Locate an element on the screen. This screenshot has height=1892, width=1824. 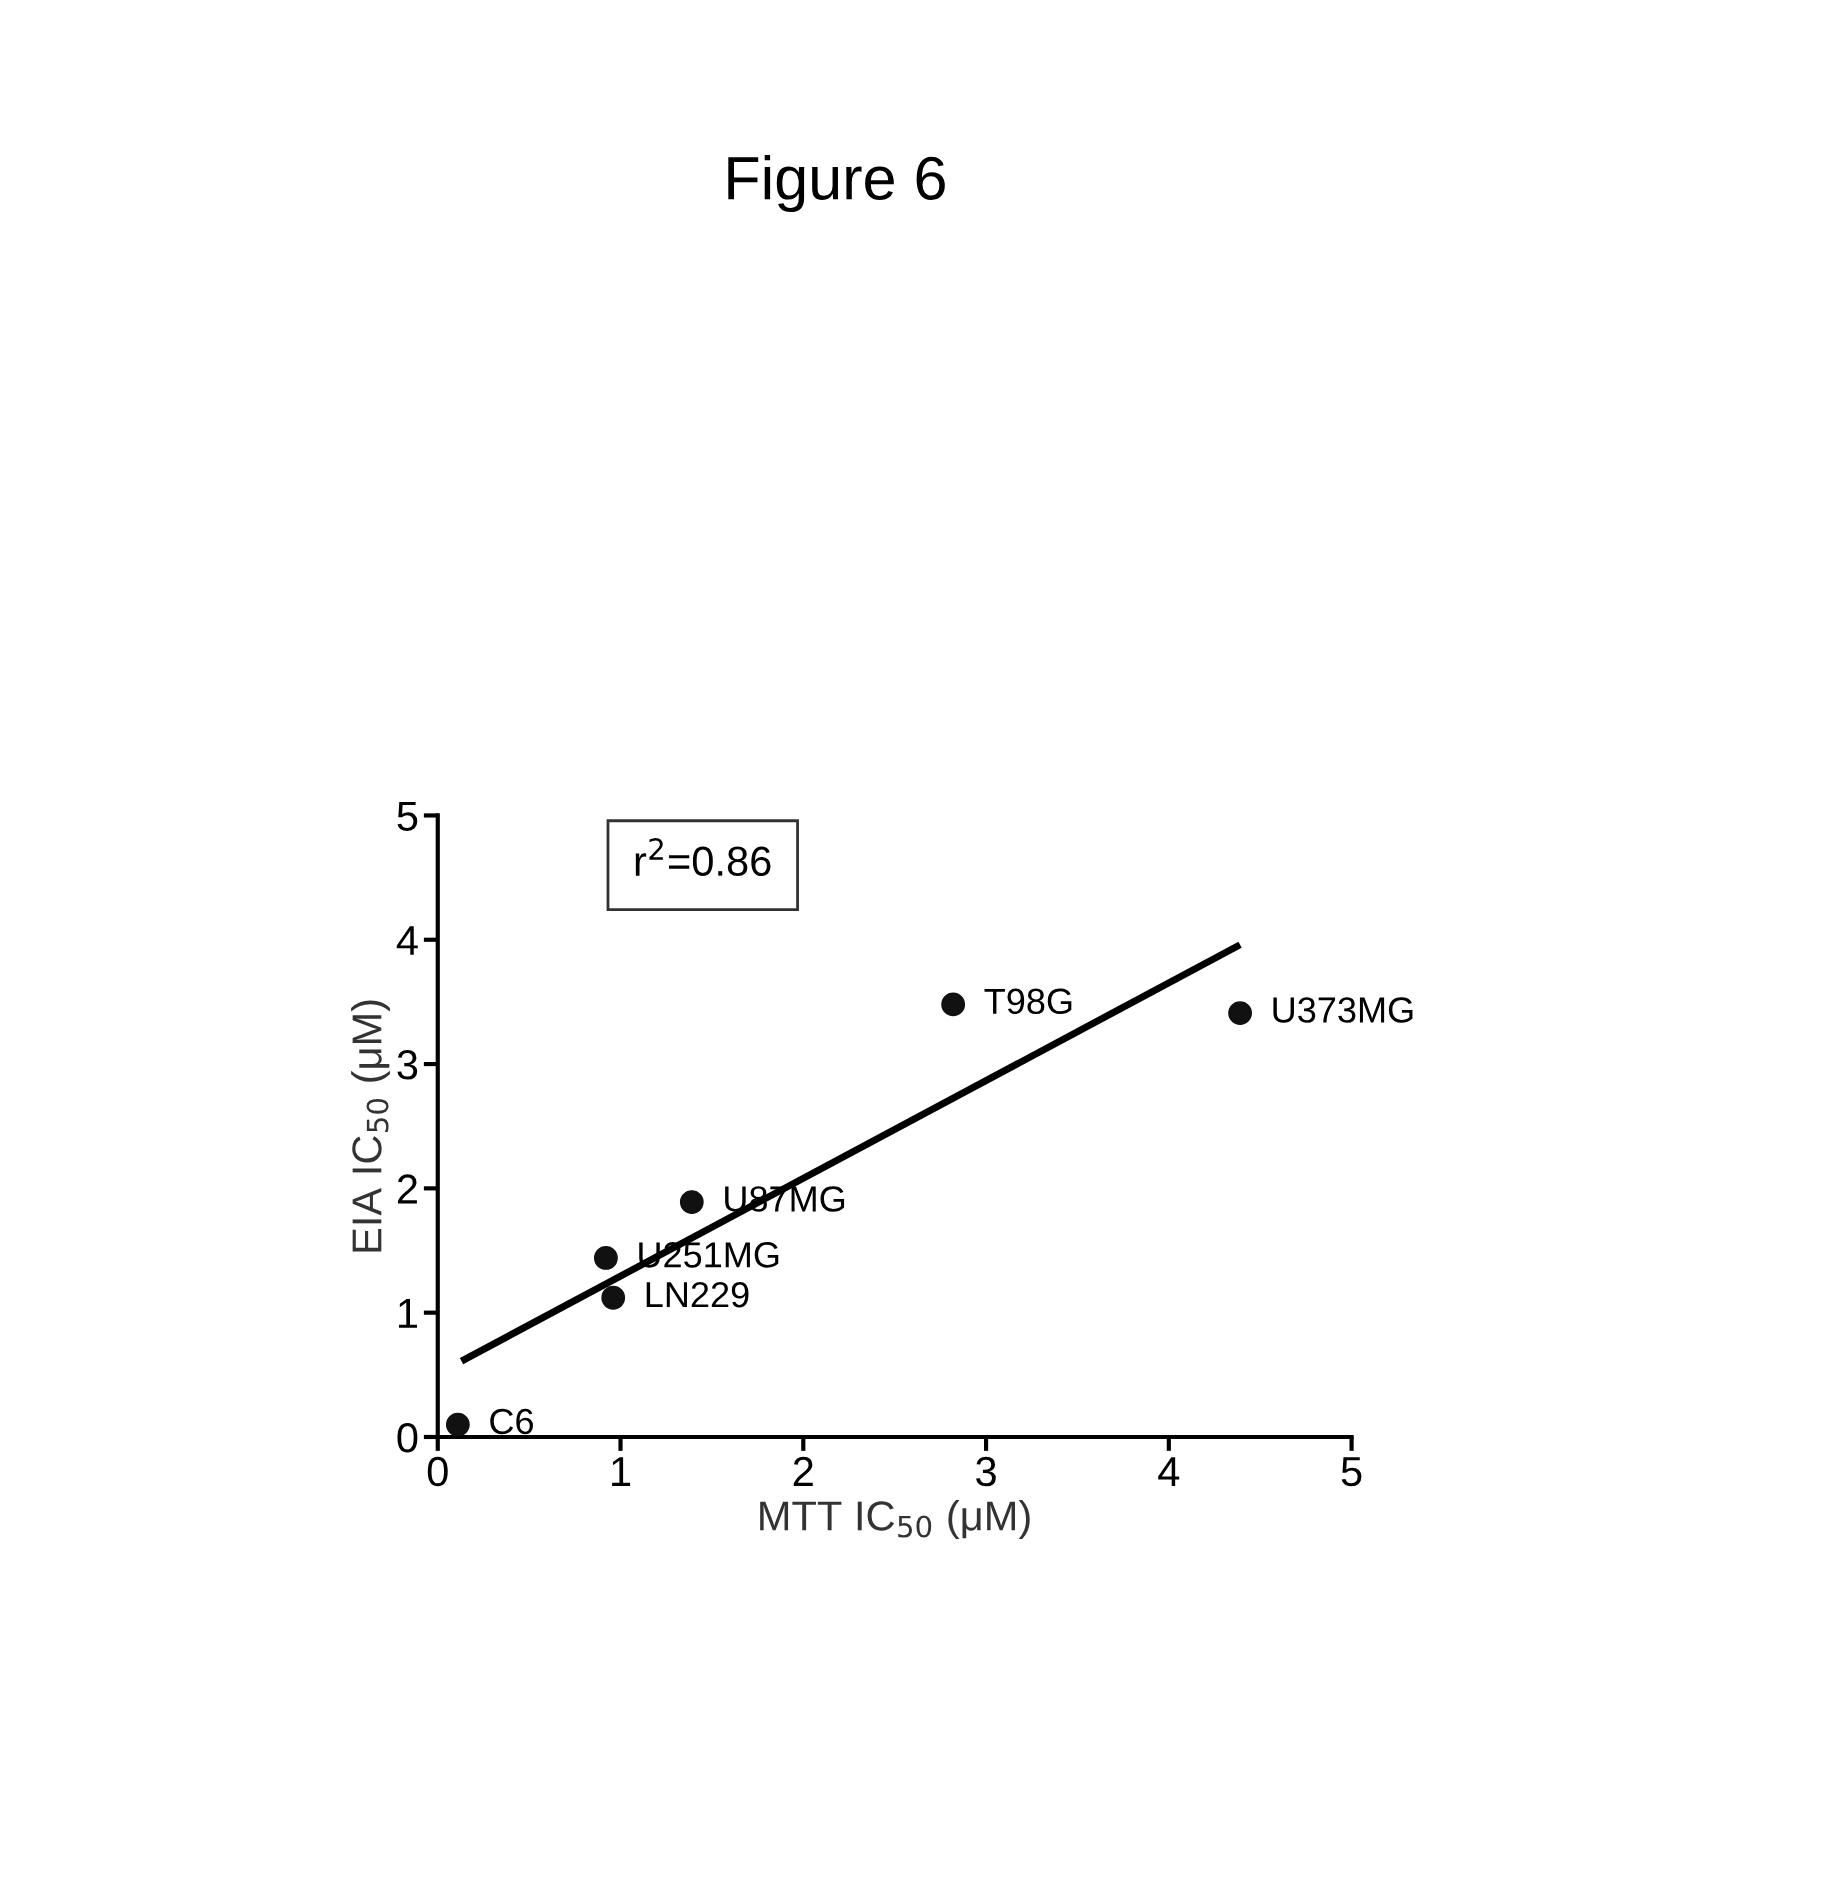
x-tick-label: 0 is located at coordinates (437, 1471).